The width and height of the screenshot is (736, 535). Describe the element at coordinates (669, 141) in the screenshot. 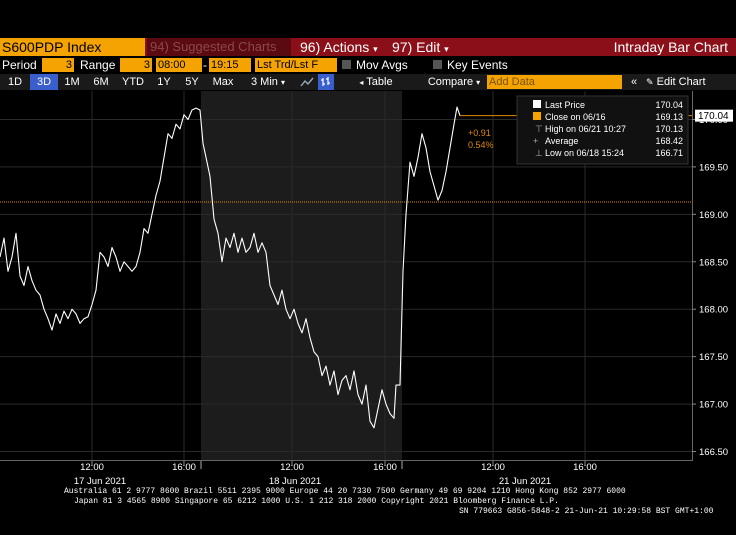

I see `legend-avg-value: 168.42` at that location.